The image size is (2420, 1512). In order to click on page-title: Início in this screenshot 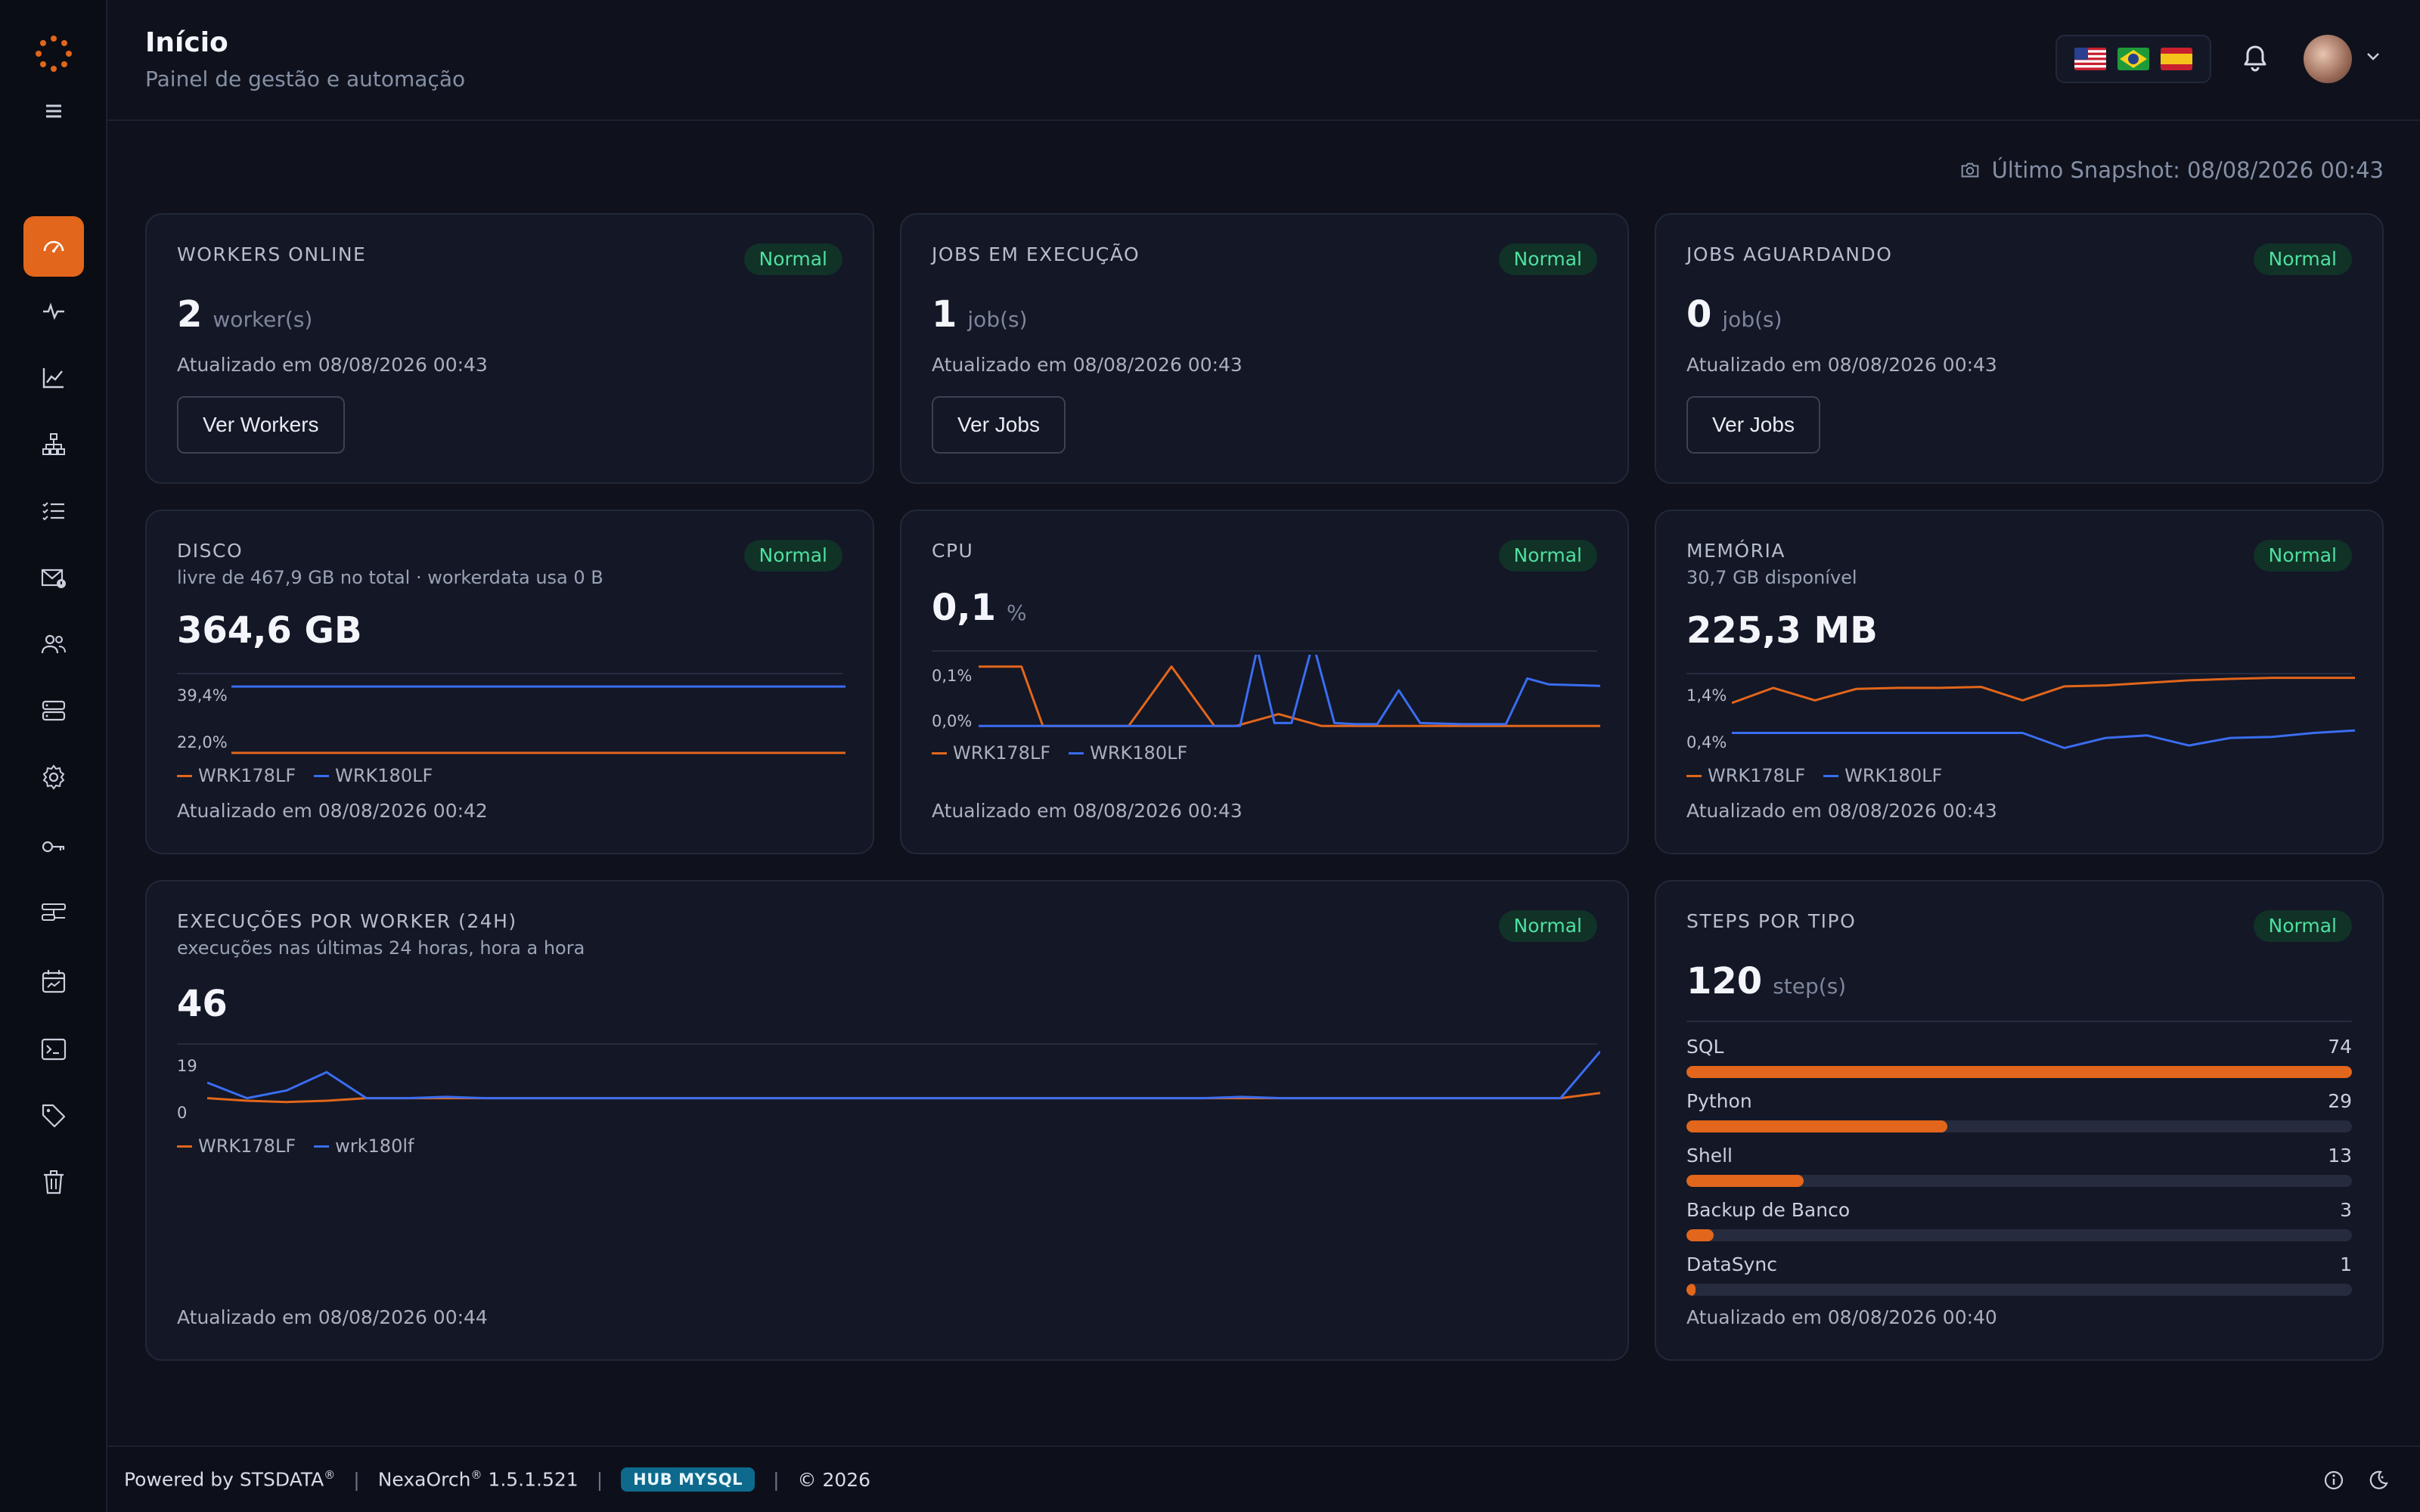, I will do `click(186, 42)`.